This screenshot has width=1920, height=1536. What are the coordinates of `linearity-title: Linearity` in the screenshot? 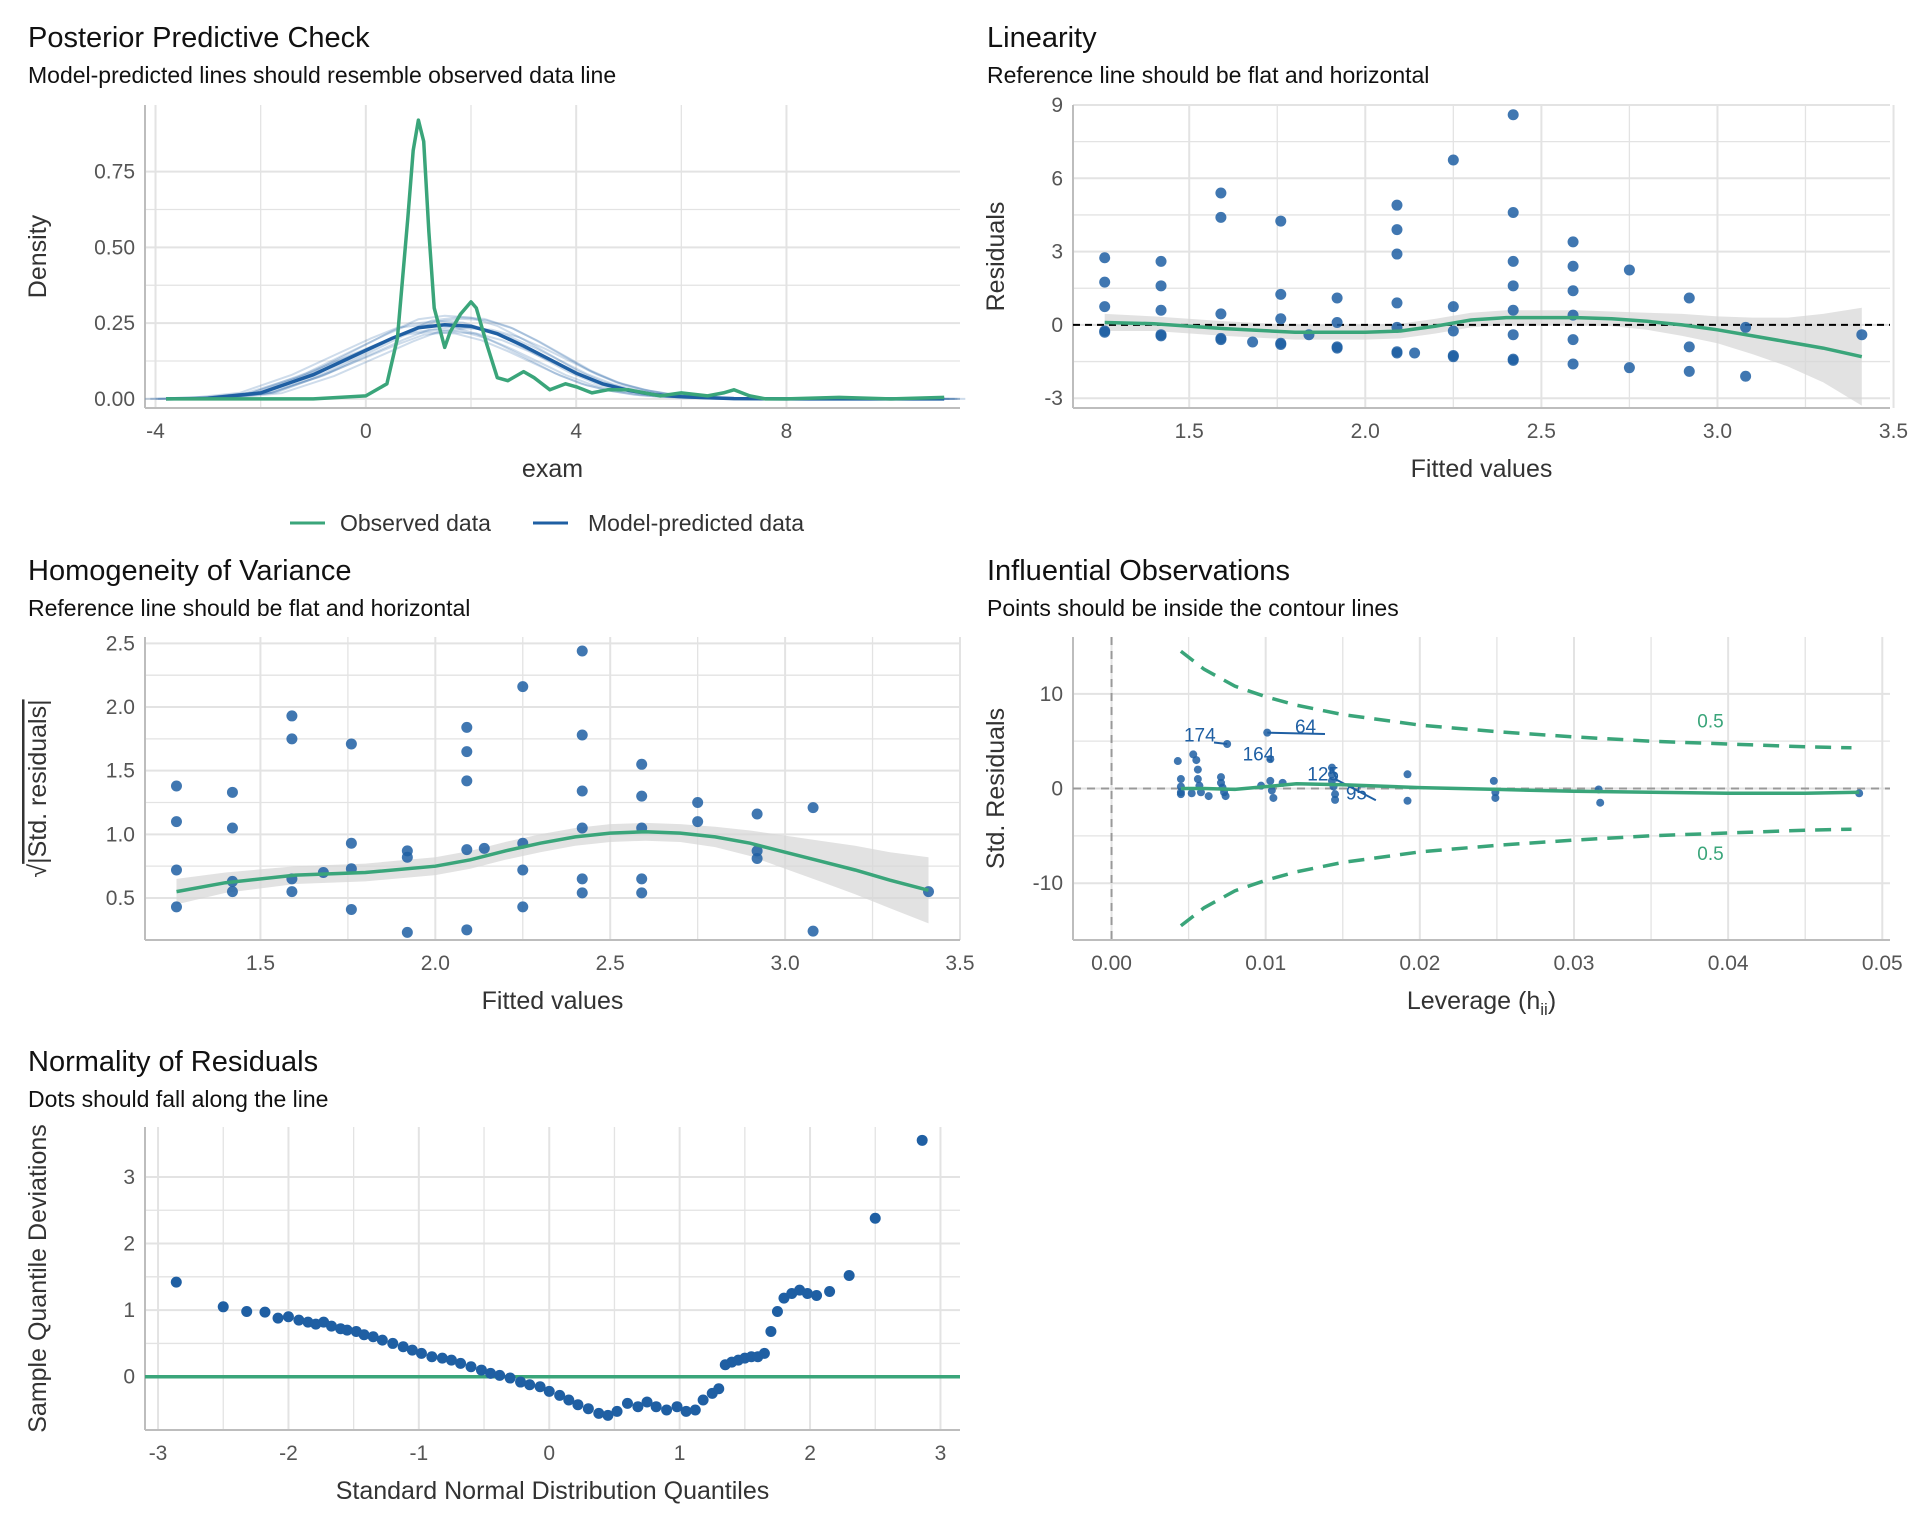 It's located at (1042, 38).